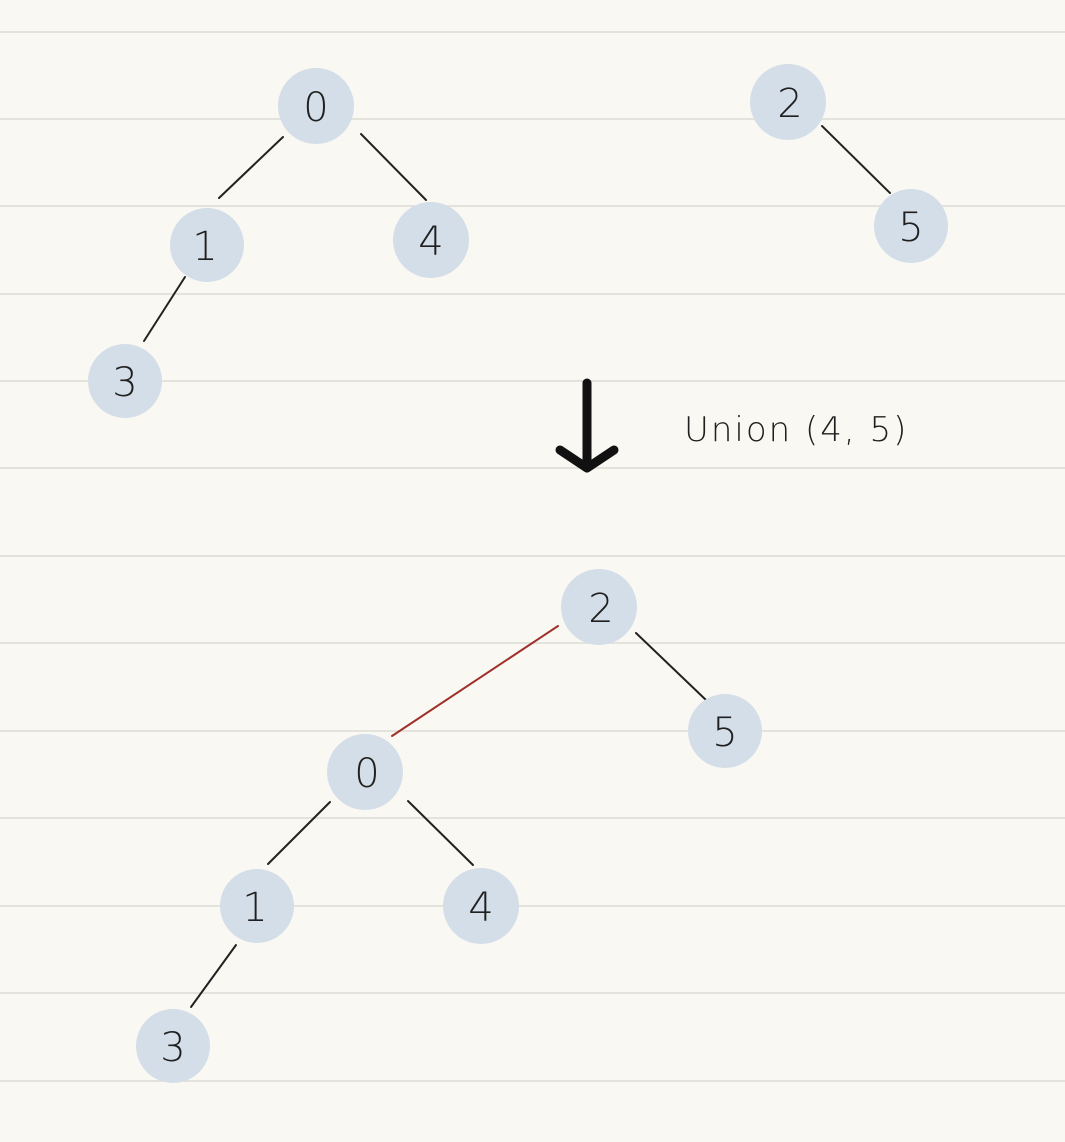  I want to click on edge-2-0-new, so click(475, 681).